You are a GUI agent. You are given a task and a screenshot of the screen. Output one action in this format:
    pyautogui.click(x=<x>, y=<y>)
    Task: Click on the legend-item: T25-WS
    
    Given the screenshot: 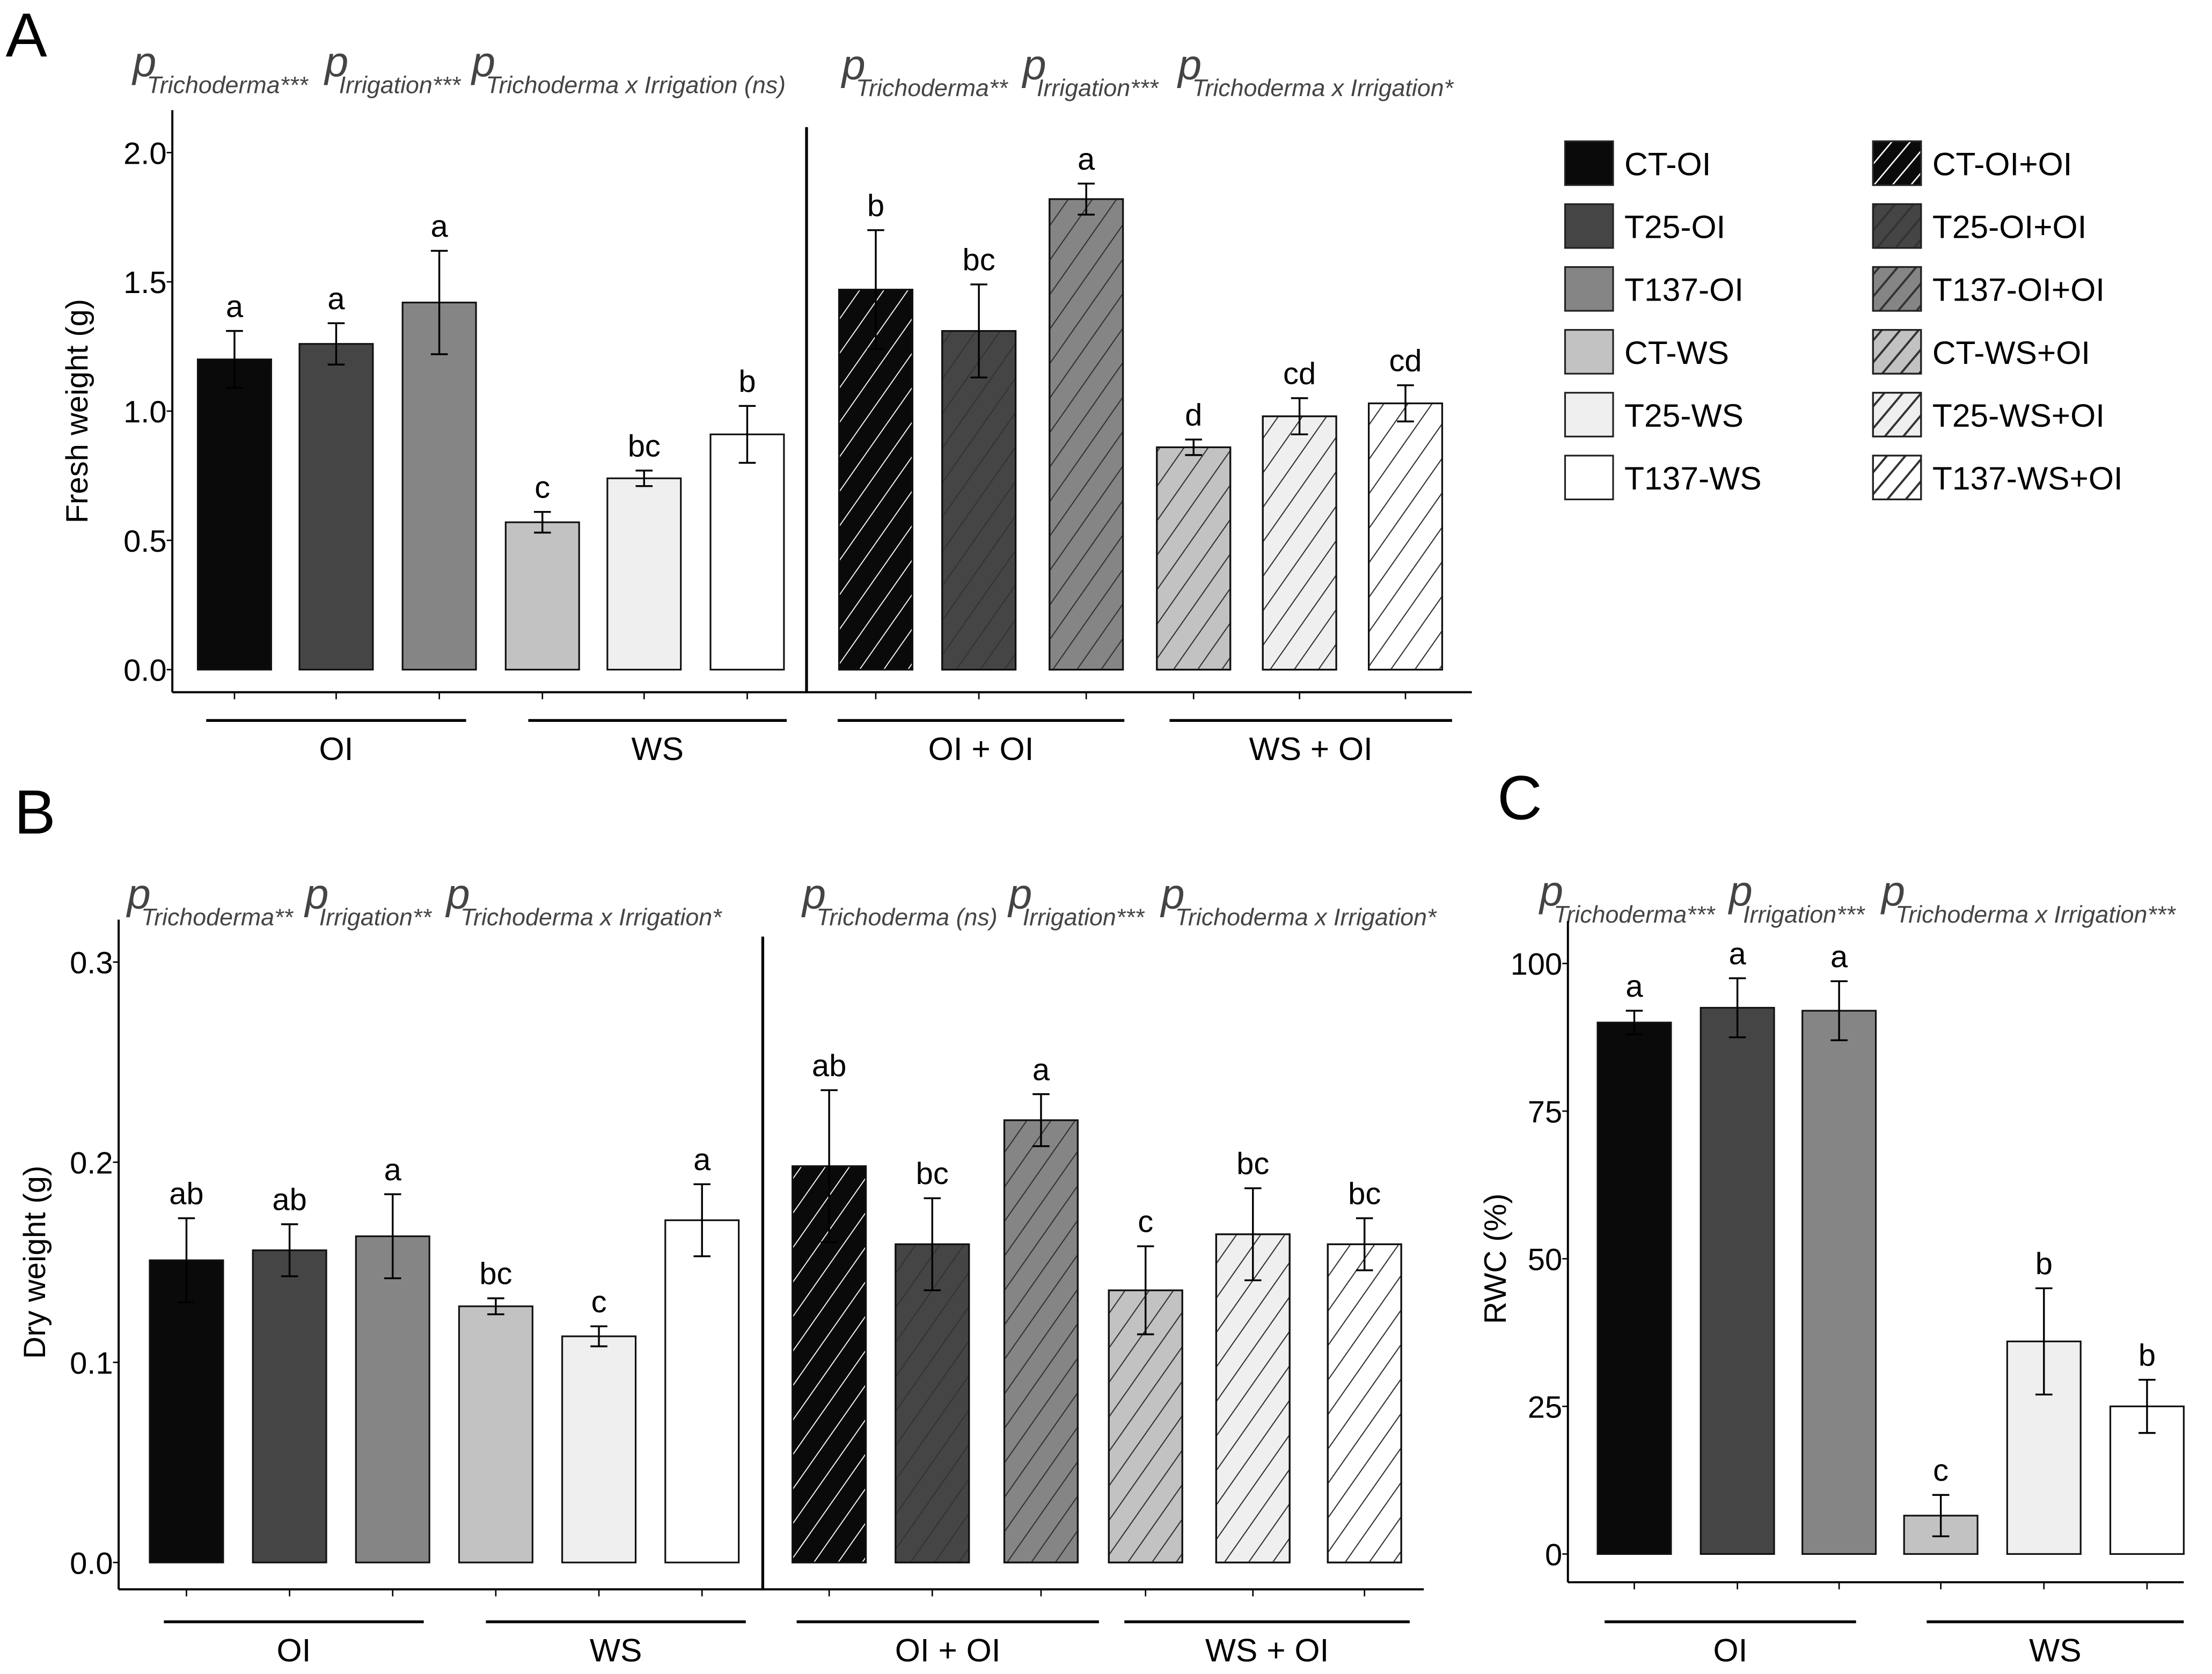 What is the action you would take?
    pyautogui.click(x=1654, y=414)
    